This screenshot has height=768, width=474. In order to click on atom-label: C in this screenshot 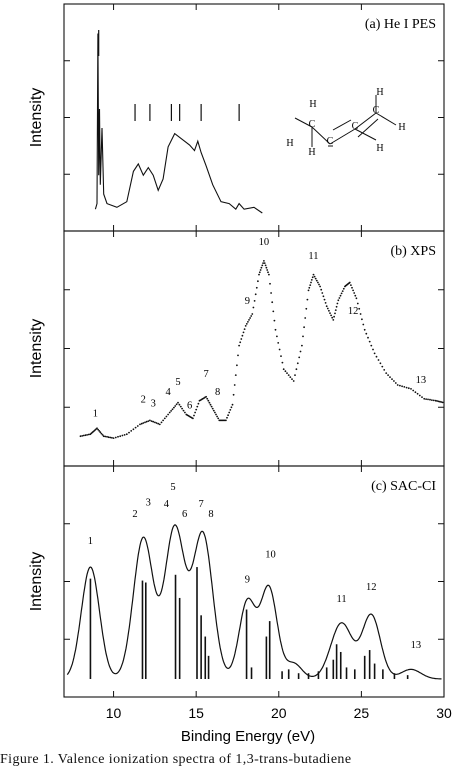, I will do `click(376, 110)`.